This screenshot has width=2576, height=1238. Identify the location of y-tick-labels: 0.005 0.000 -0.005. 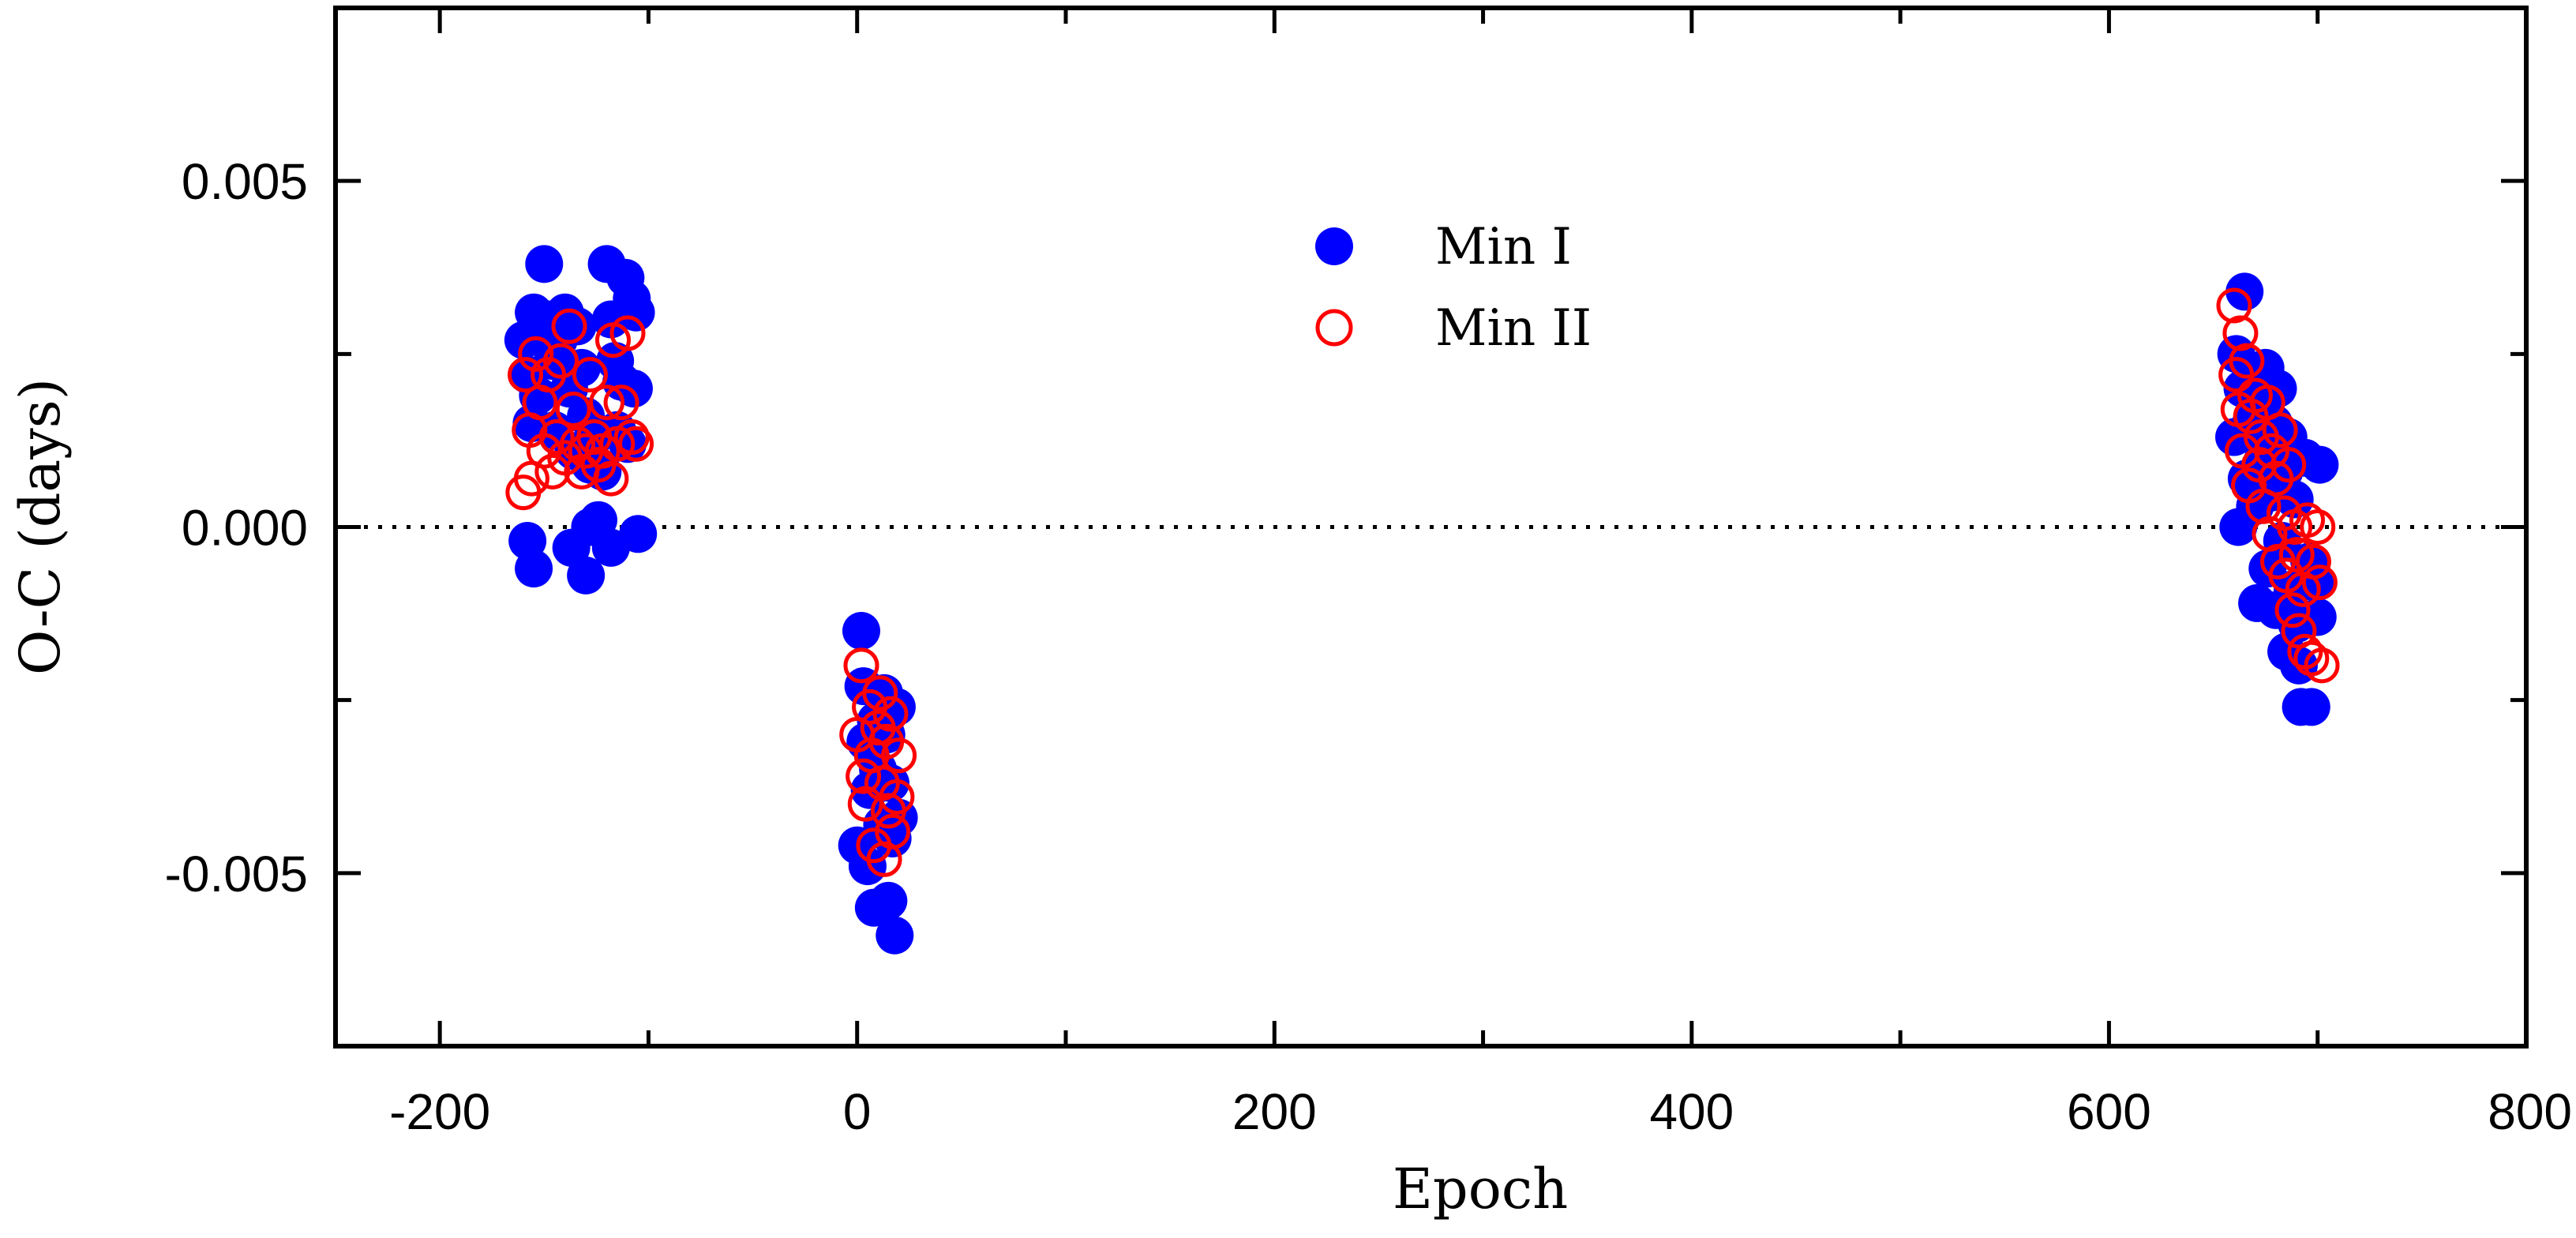
(236, 527).